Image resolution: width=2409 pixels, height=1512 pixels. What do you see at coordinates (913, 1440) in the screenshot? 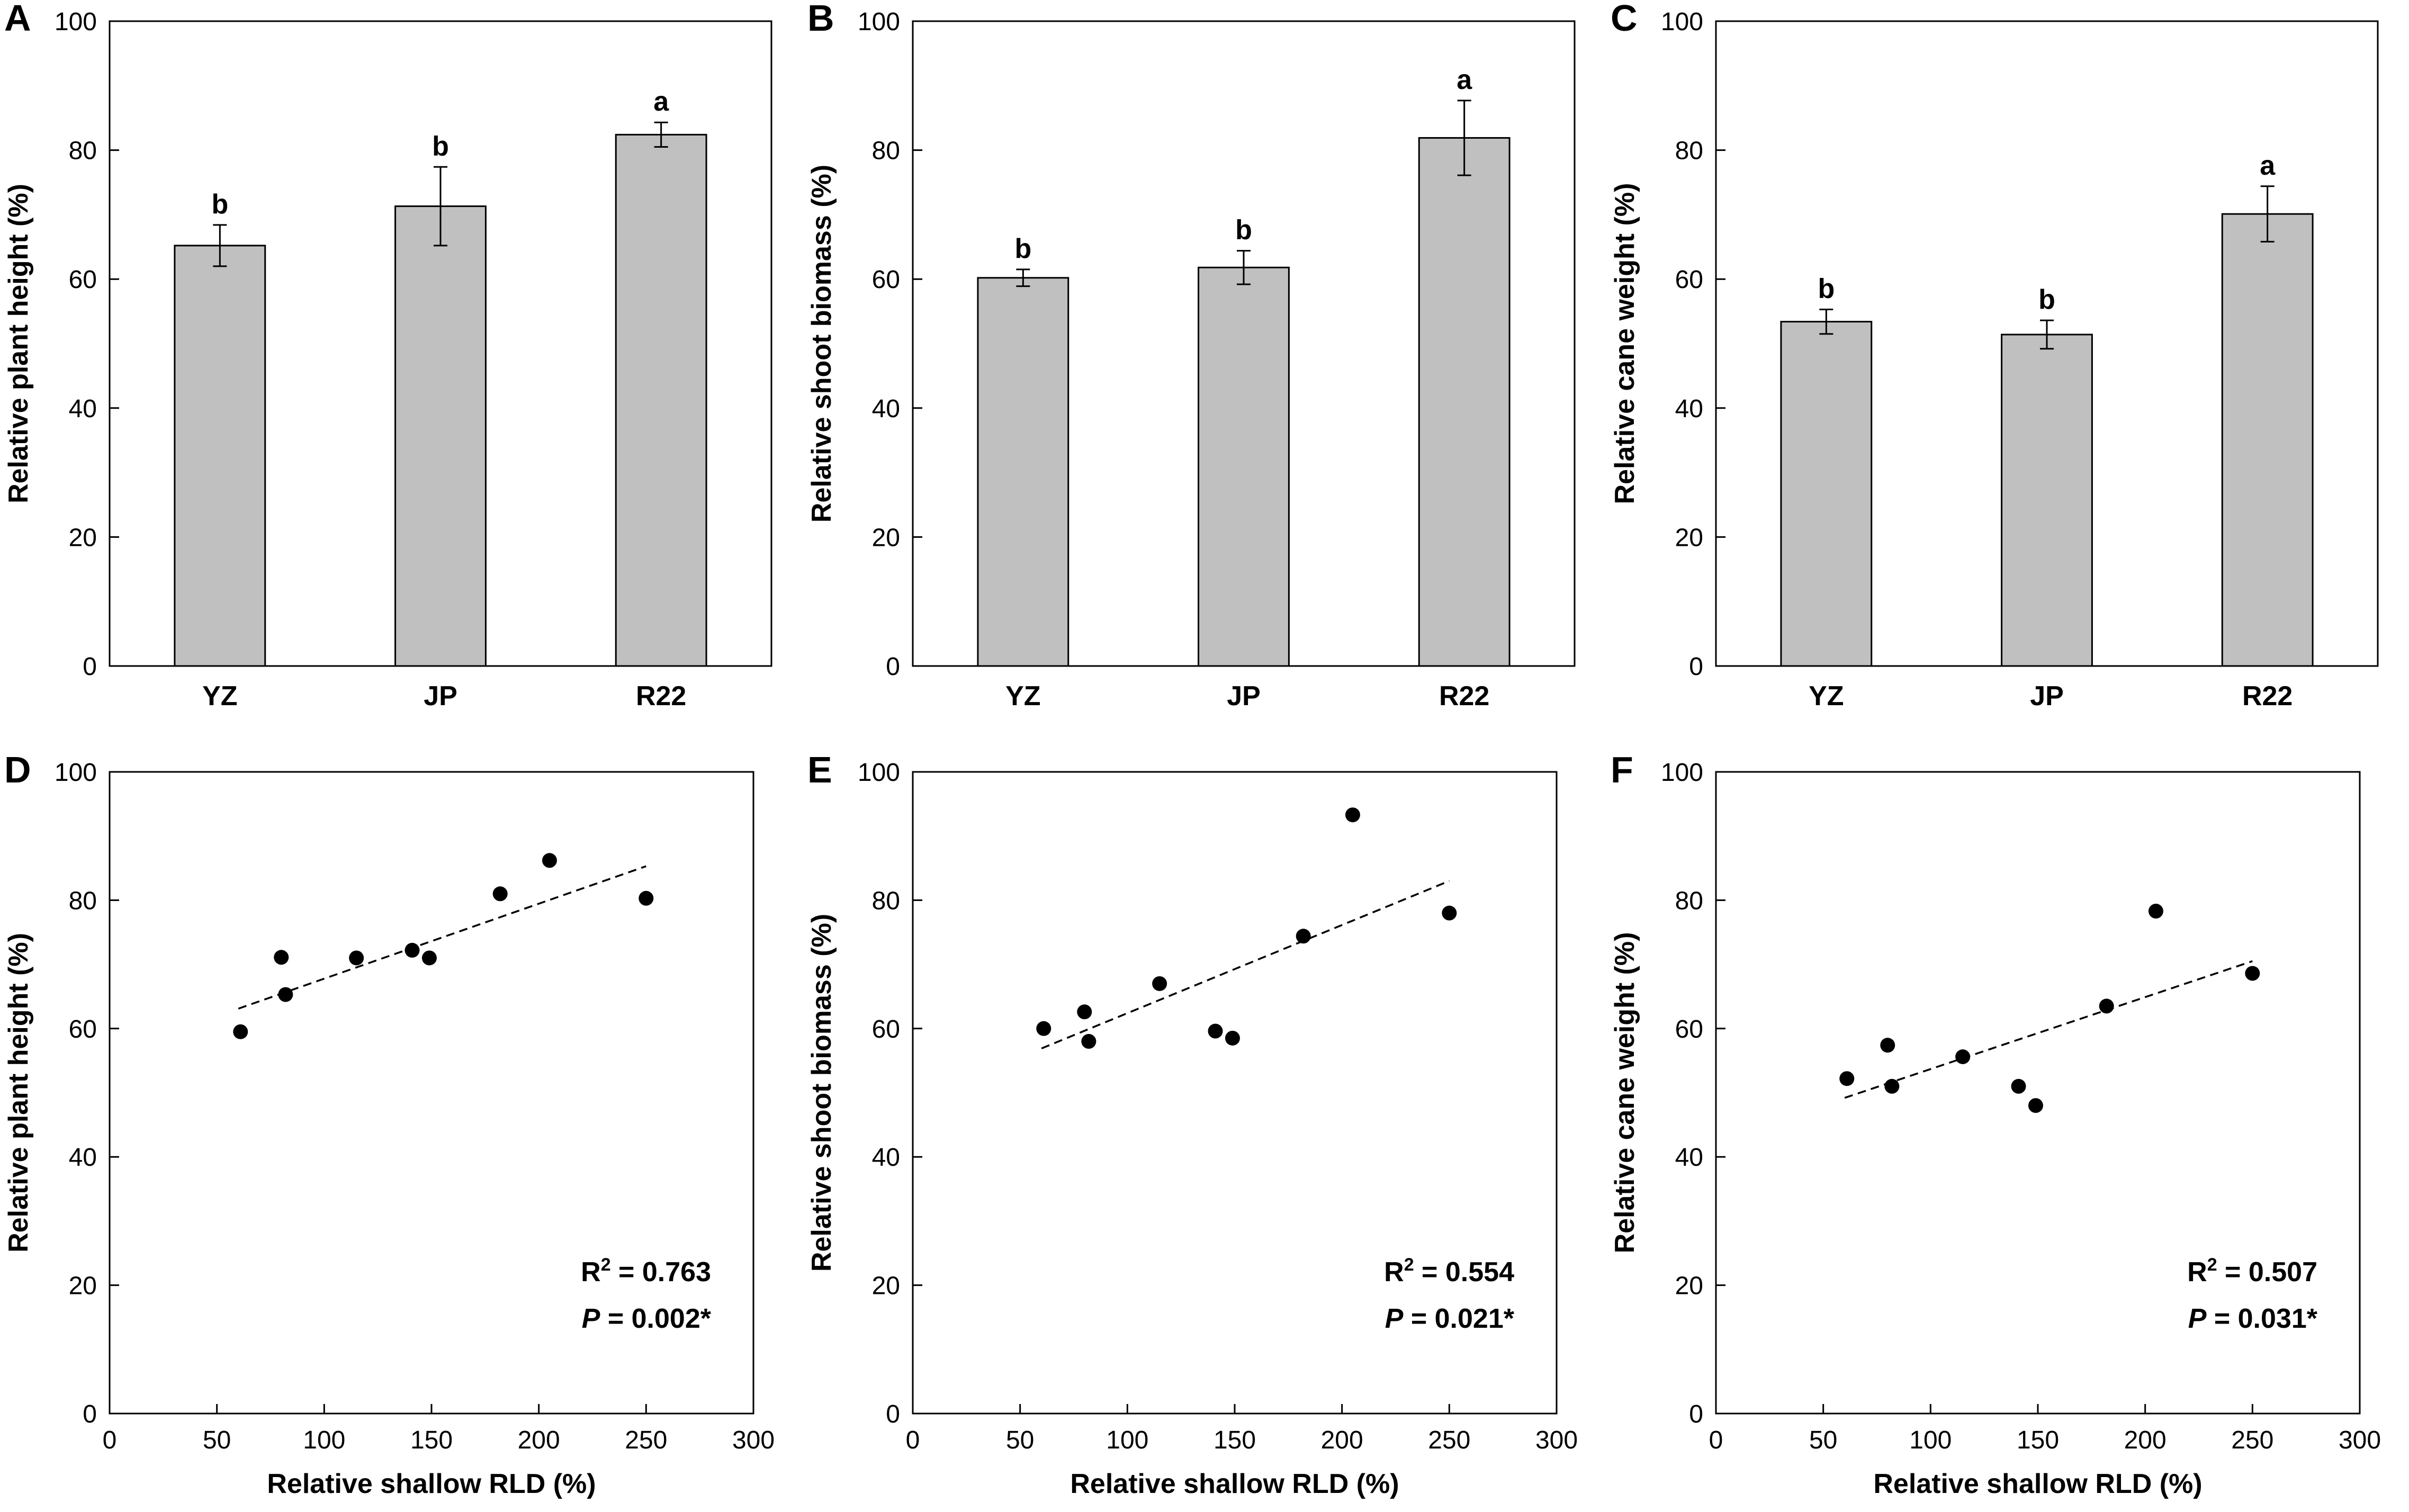
I see `x-tick-label: 0` at bounding box center [913, 1440].